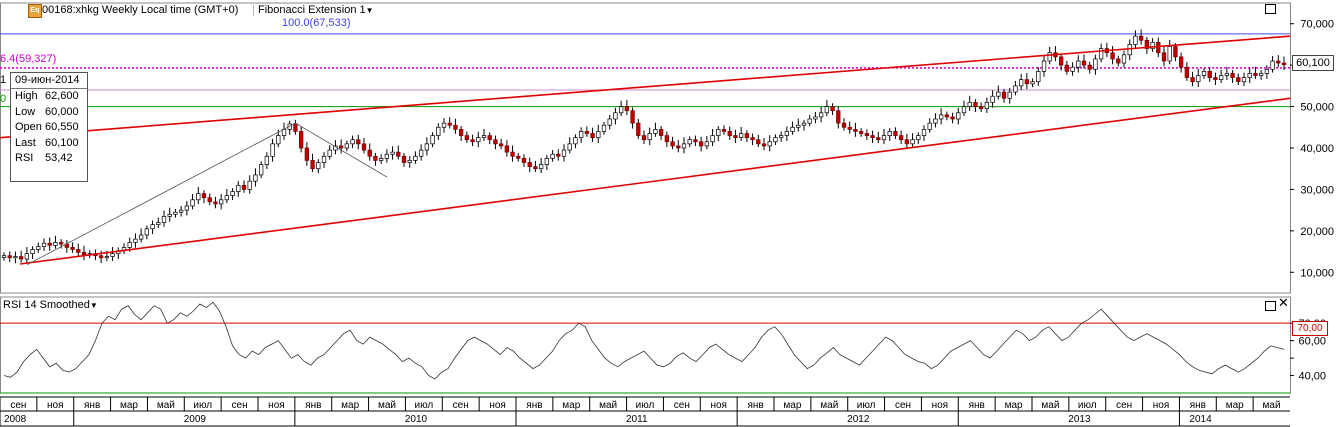 The width and height of the screenshot is (1340, 427). Describe the element at coordinates (140, 10) in the screenshot. I see `symbol-label: 00168:xhkg Weekly Local time (GMT+0)` at that location.